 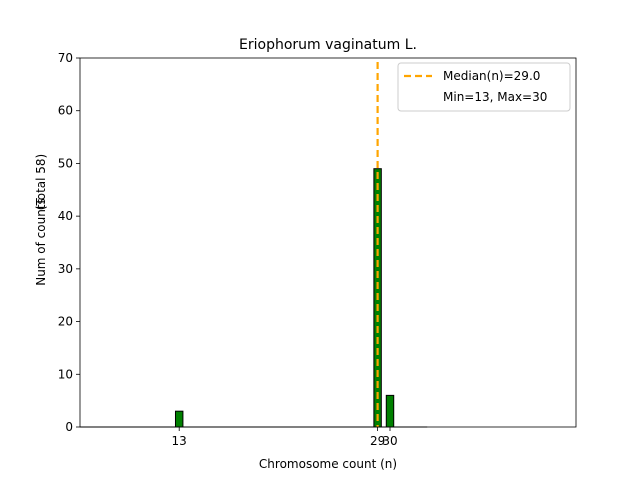 I want to click on legend-range-label: Min=13, Max=30, so click(x=495, y=97).